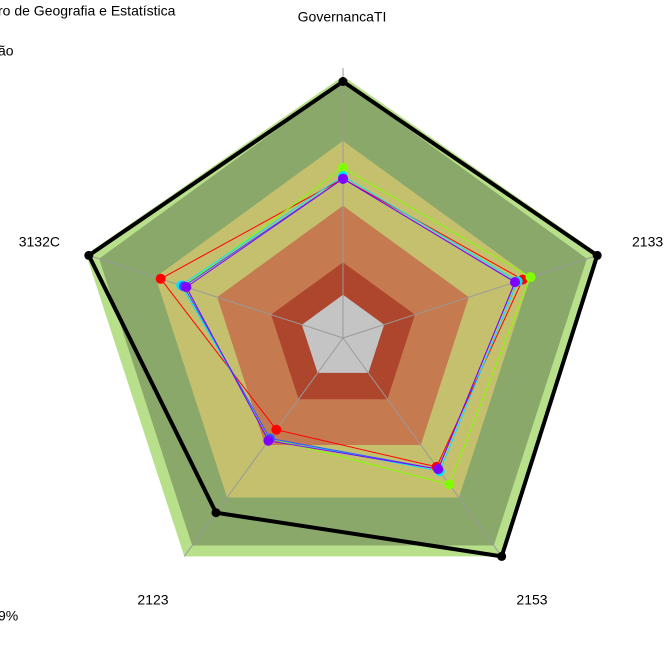 The height and width of the screenshot is (666, 669). I want to click on annotation: ro de Geografia e Estatística, so click(88, 11).